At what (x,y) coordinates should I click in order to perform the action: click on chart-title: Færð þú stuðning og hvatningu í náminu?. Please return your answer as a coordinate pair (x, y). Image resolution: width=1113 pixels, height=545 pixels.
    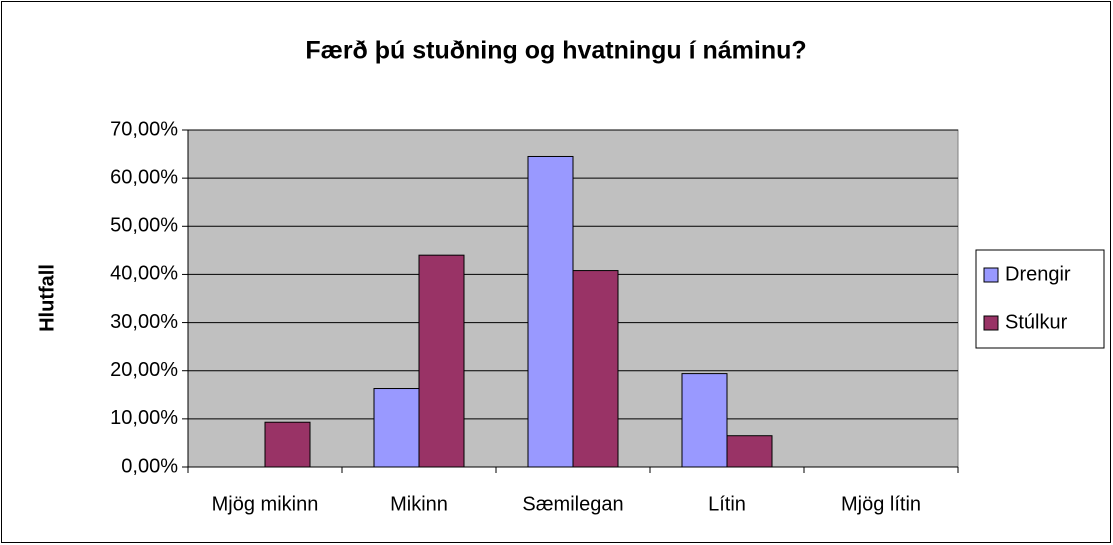
    Looking at the image, I should click on (555, 51).